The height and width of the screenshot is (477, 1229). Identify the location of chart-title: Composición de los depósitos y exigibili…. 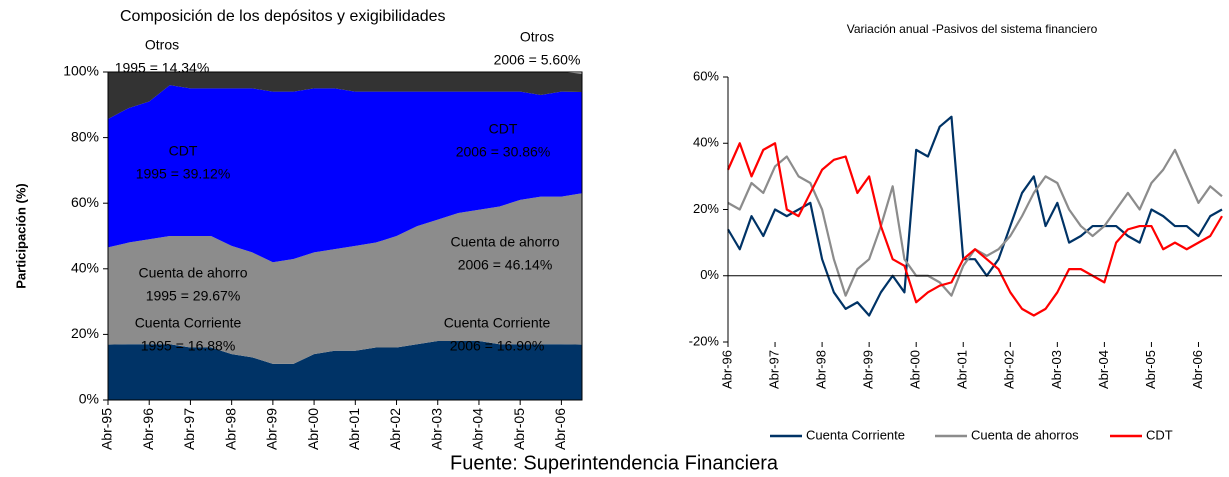
(283, 16).